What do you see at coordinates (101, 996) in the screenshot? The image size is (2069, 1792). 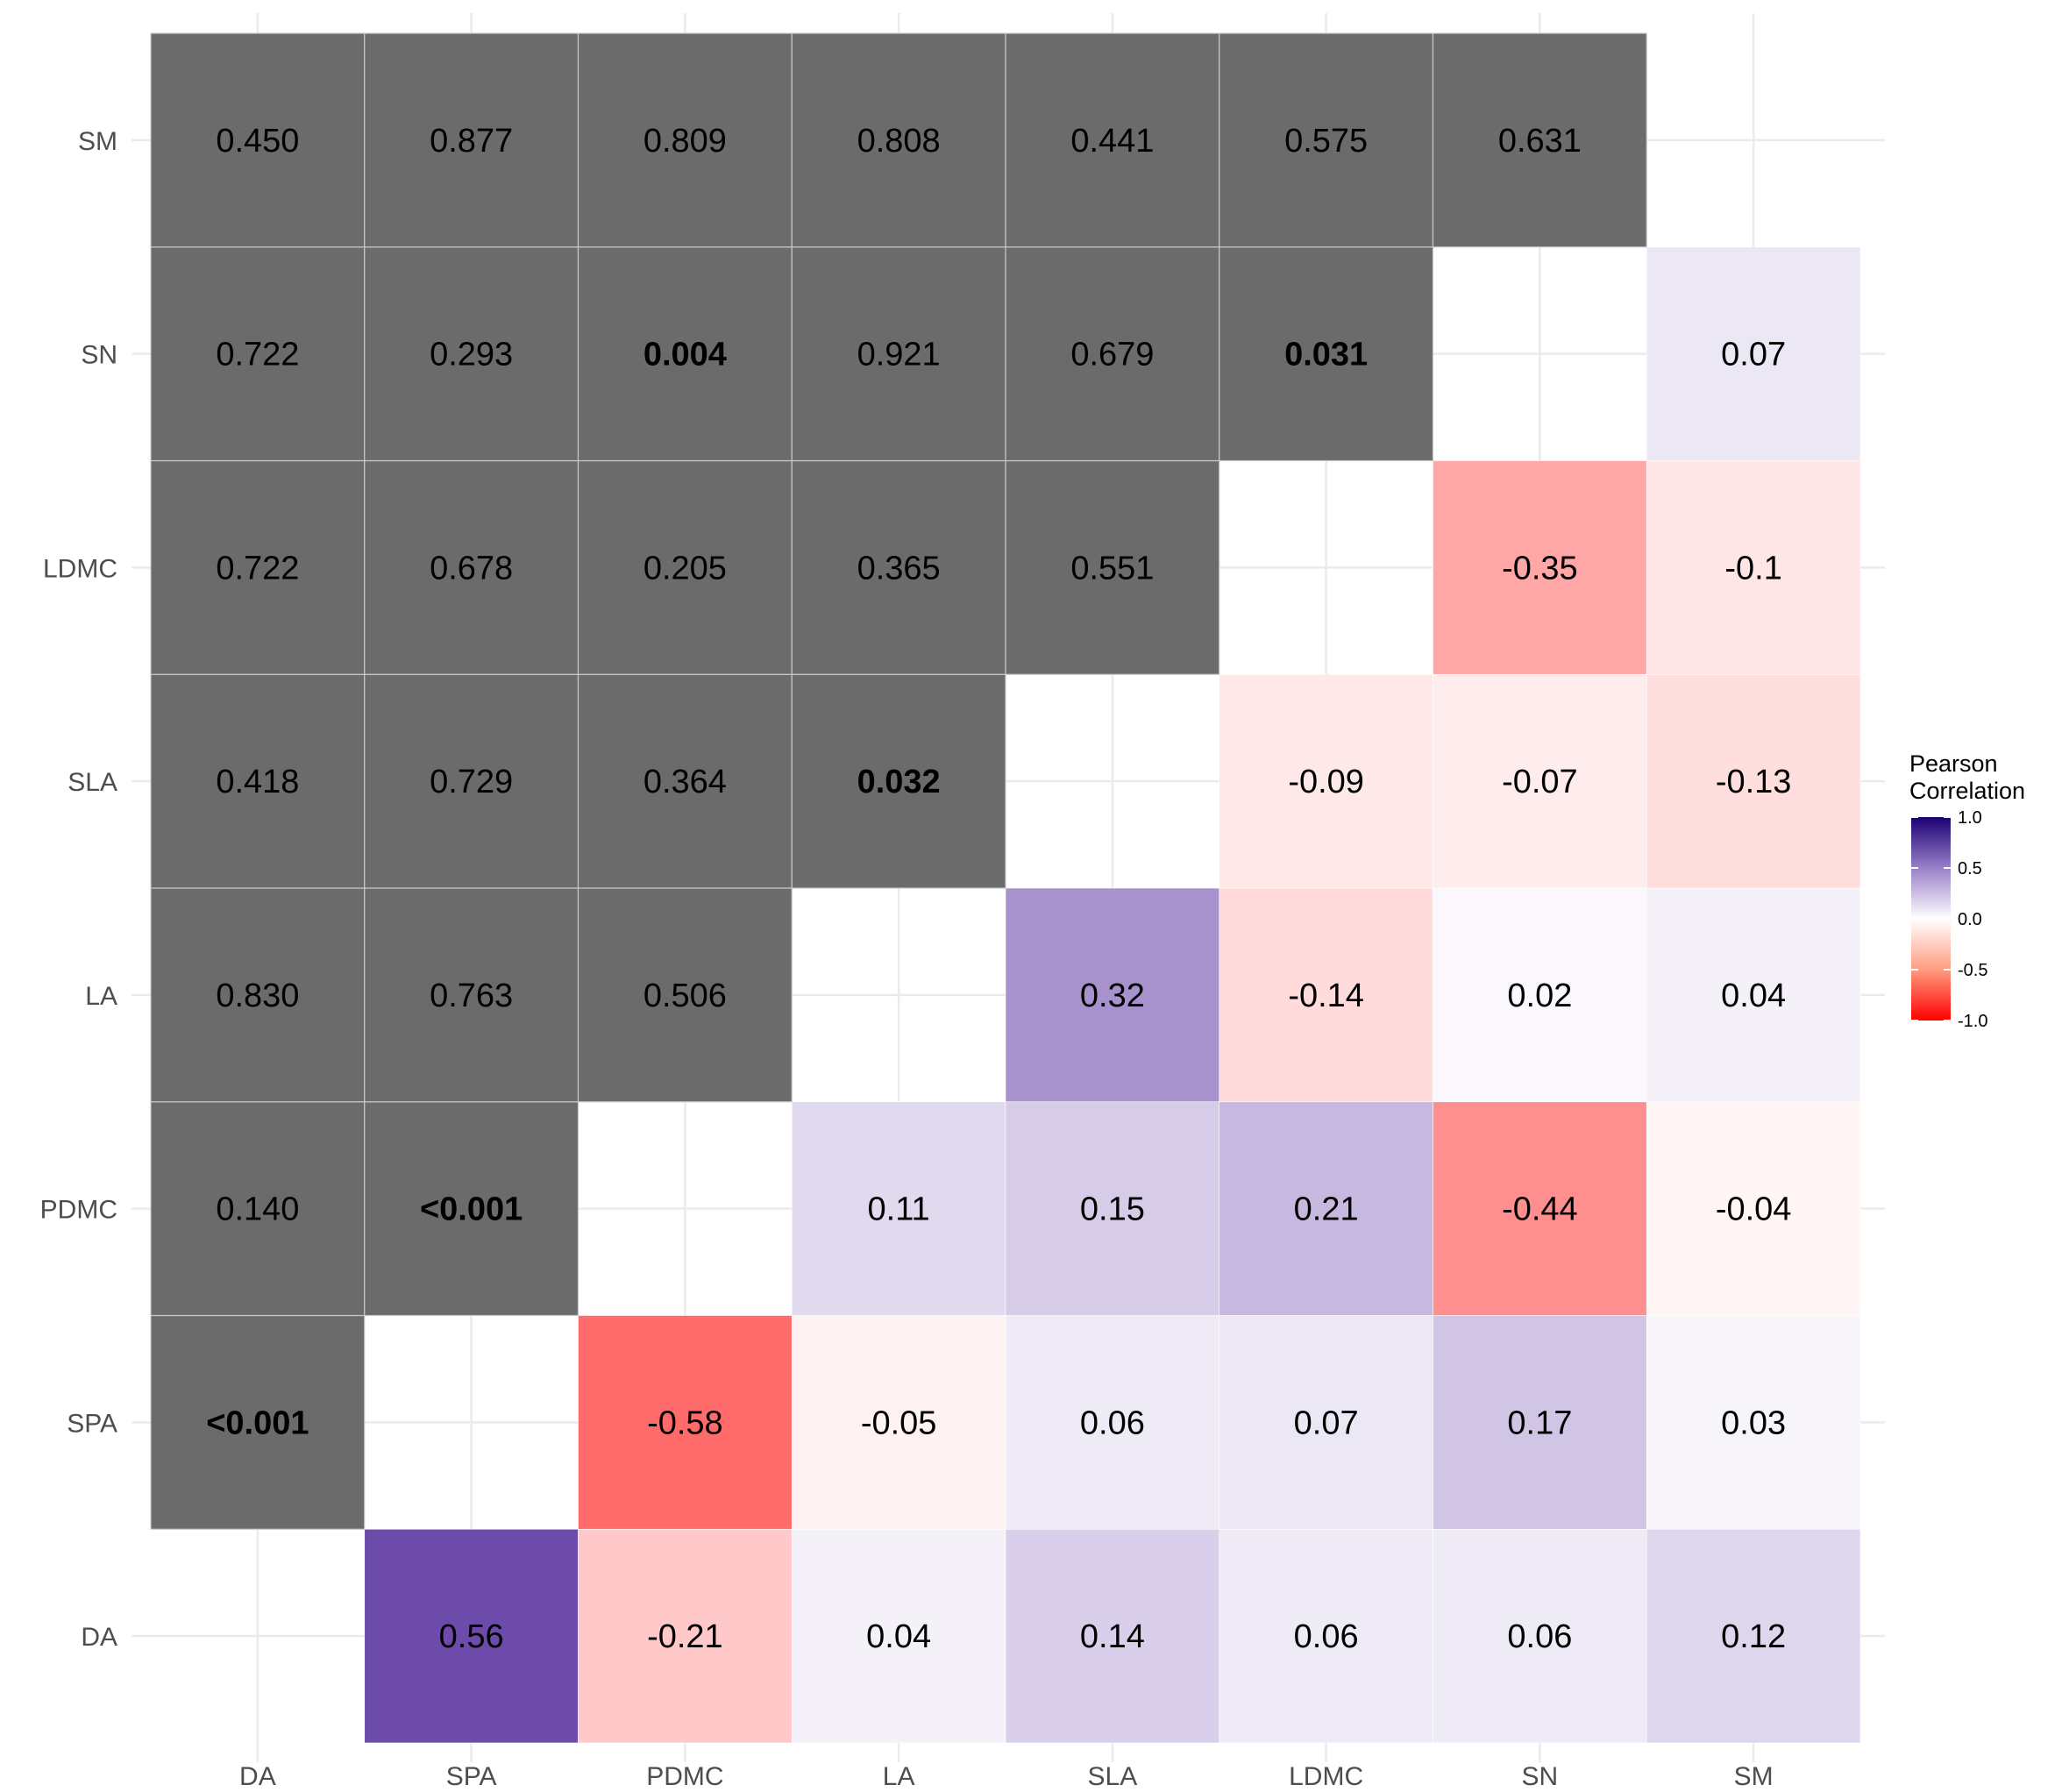 I see `y-tick-label: LA` at bounding box center [101, 996].